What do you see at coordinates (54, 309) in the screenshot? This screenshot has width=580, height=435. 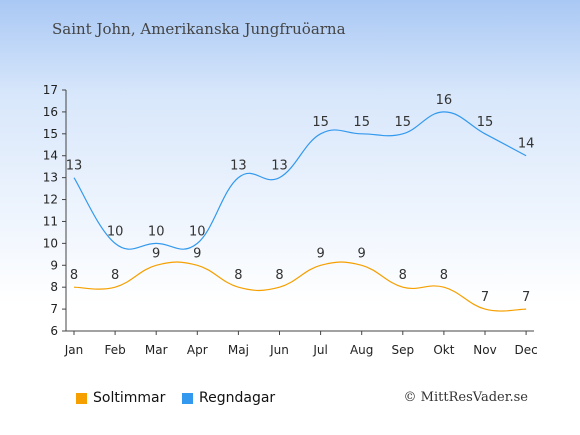 I see `y-tick-label: 7` at bounding box center [54, 309].